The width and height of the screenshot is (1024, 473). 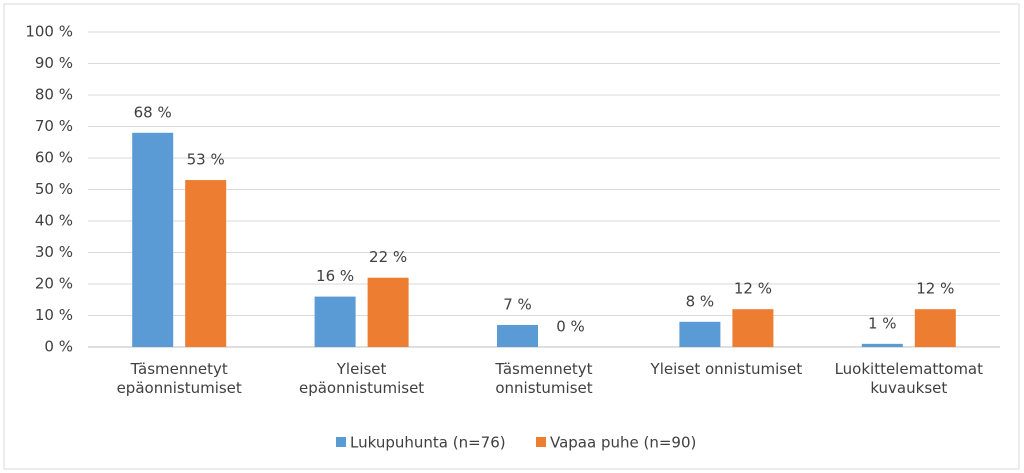 What do you see at coordinates (54, 95) in the screenshot?
I see `y-tick-label: 80 %` at bounding box center [54, 95].